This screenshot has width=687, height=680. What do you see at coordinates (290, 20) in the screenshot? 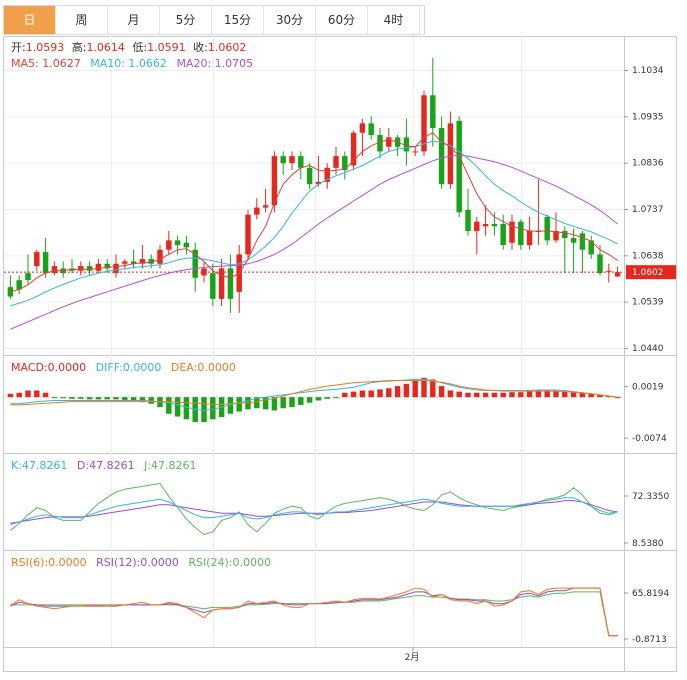
I see `tab-30min: 30分` at bounding box center [290, 20].